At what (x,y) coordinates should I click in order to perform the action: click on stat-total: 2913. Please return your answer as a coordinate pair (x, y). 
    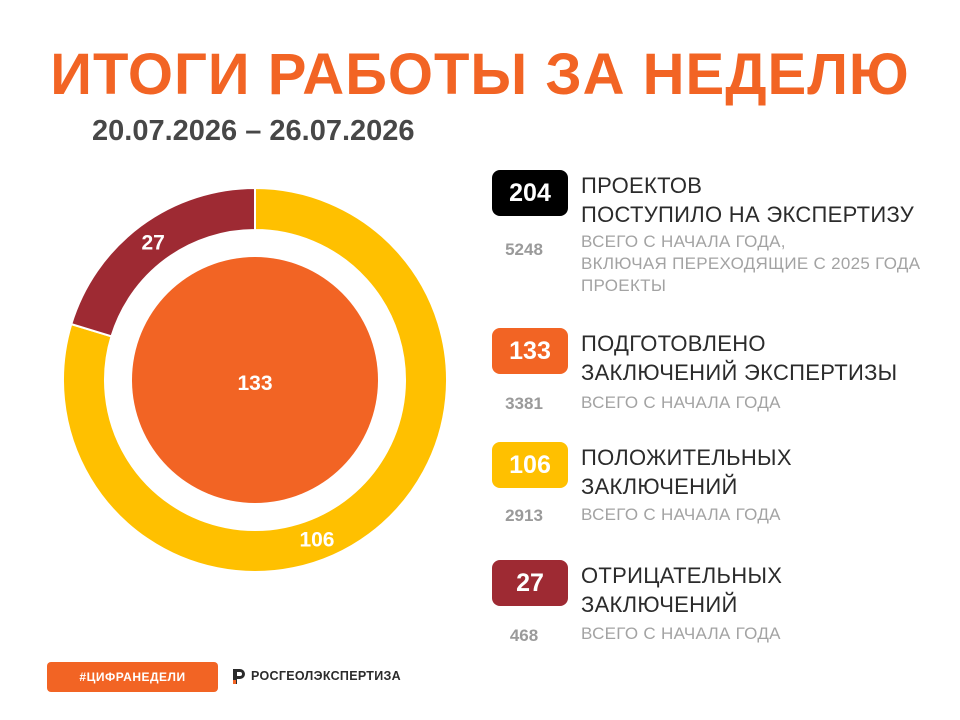
    Looking at the image, I should click on (524, 515).